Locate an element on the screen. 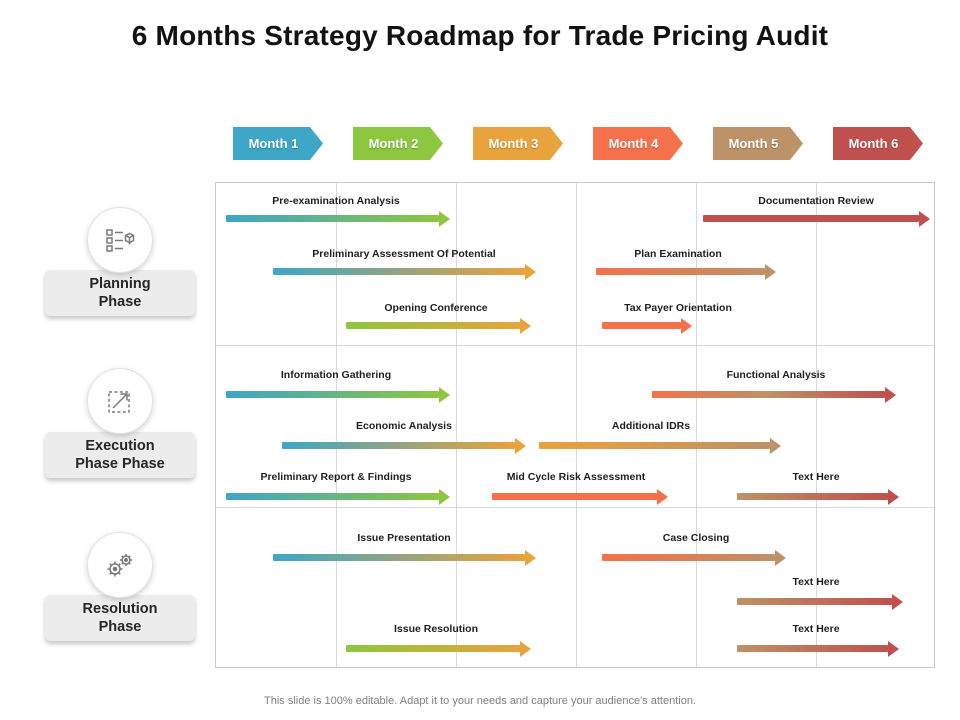 The image size is (960, 720). bar-label: Mid Cycle Risk Assessment is located at coordinates (576, 477).